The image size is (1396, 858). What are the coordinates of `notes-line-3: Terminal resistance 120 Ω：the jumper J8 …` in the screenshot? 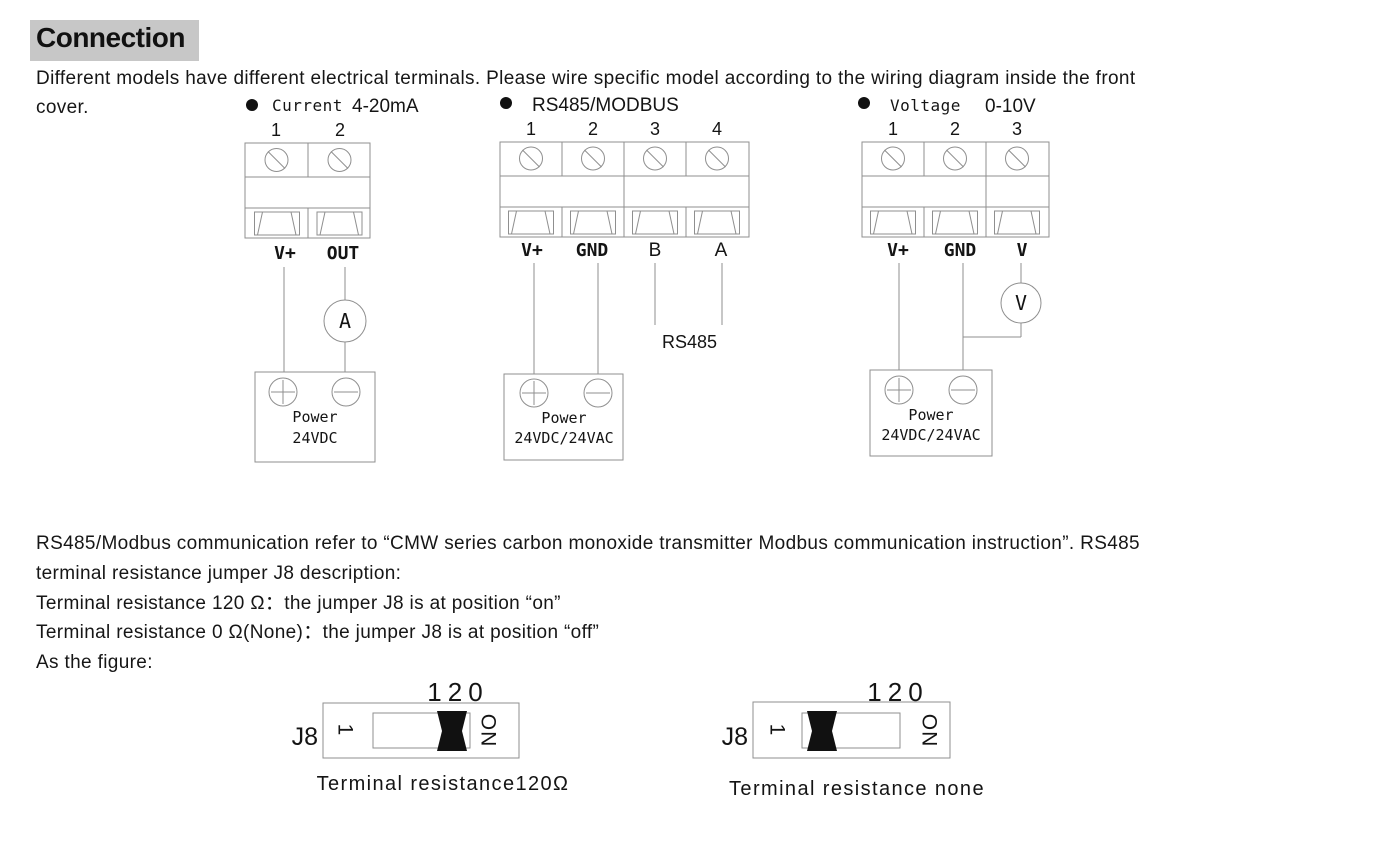 It's located at (298, 603).